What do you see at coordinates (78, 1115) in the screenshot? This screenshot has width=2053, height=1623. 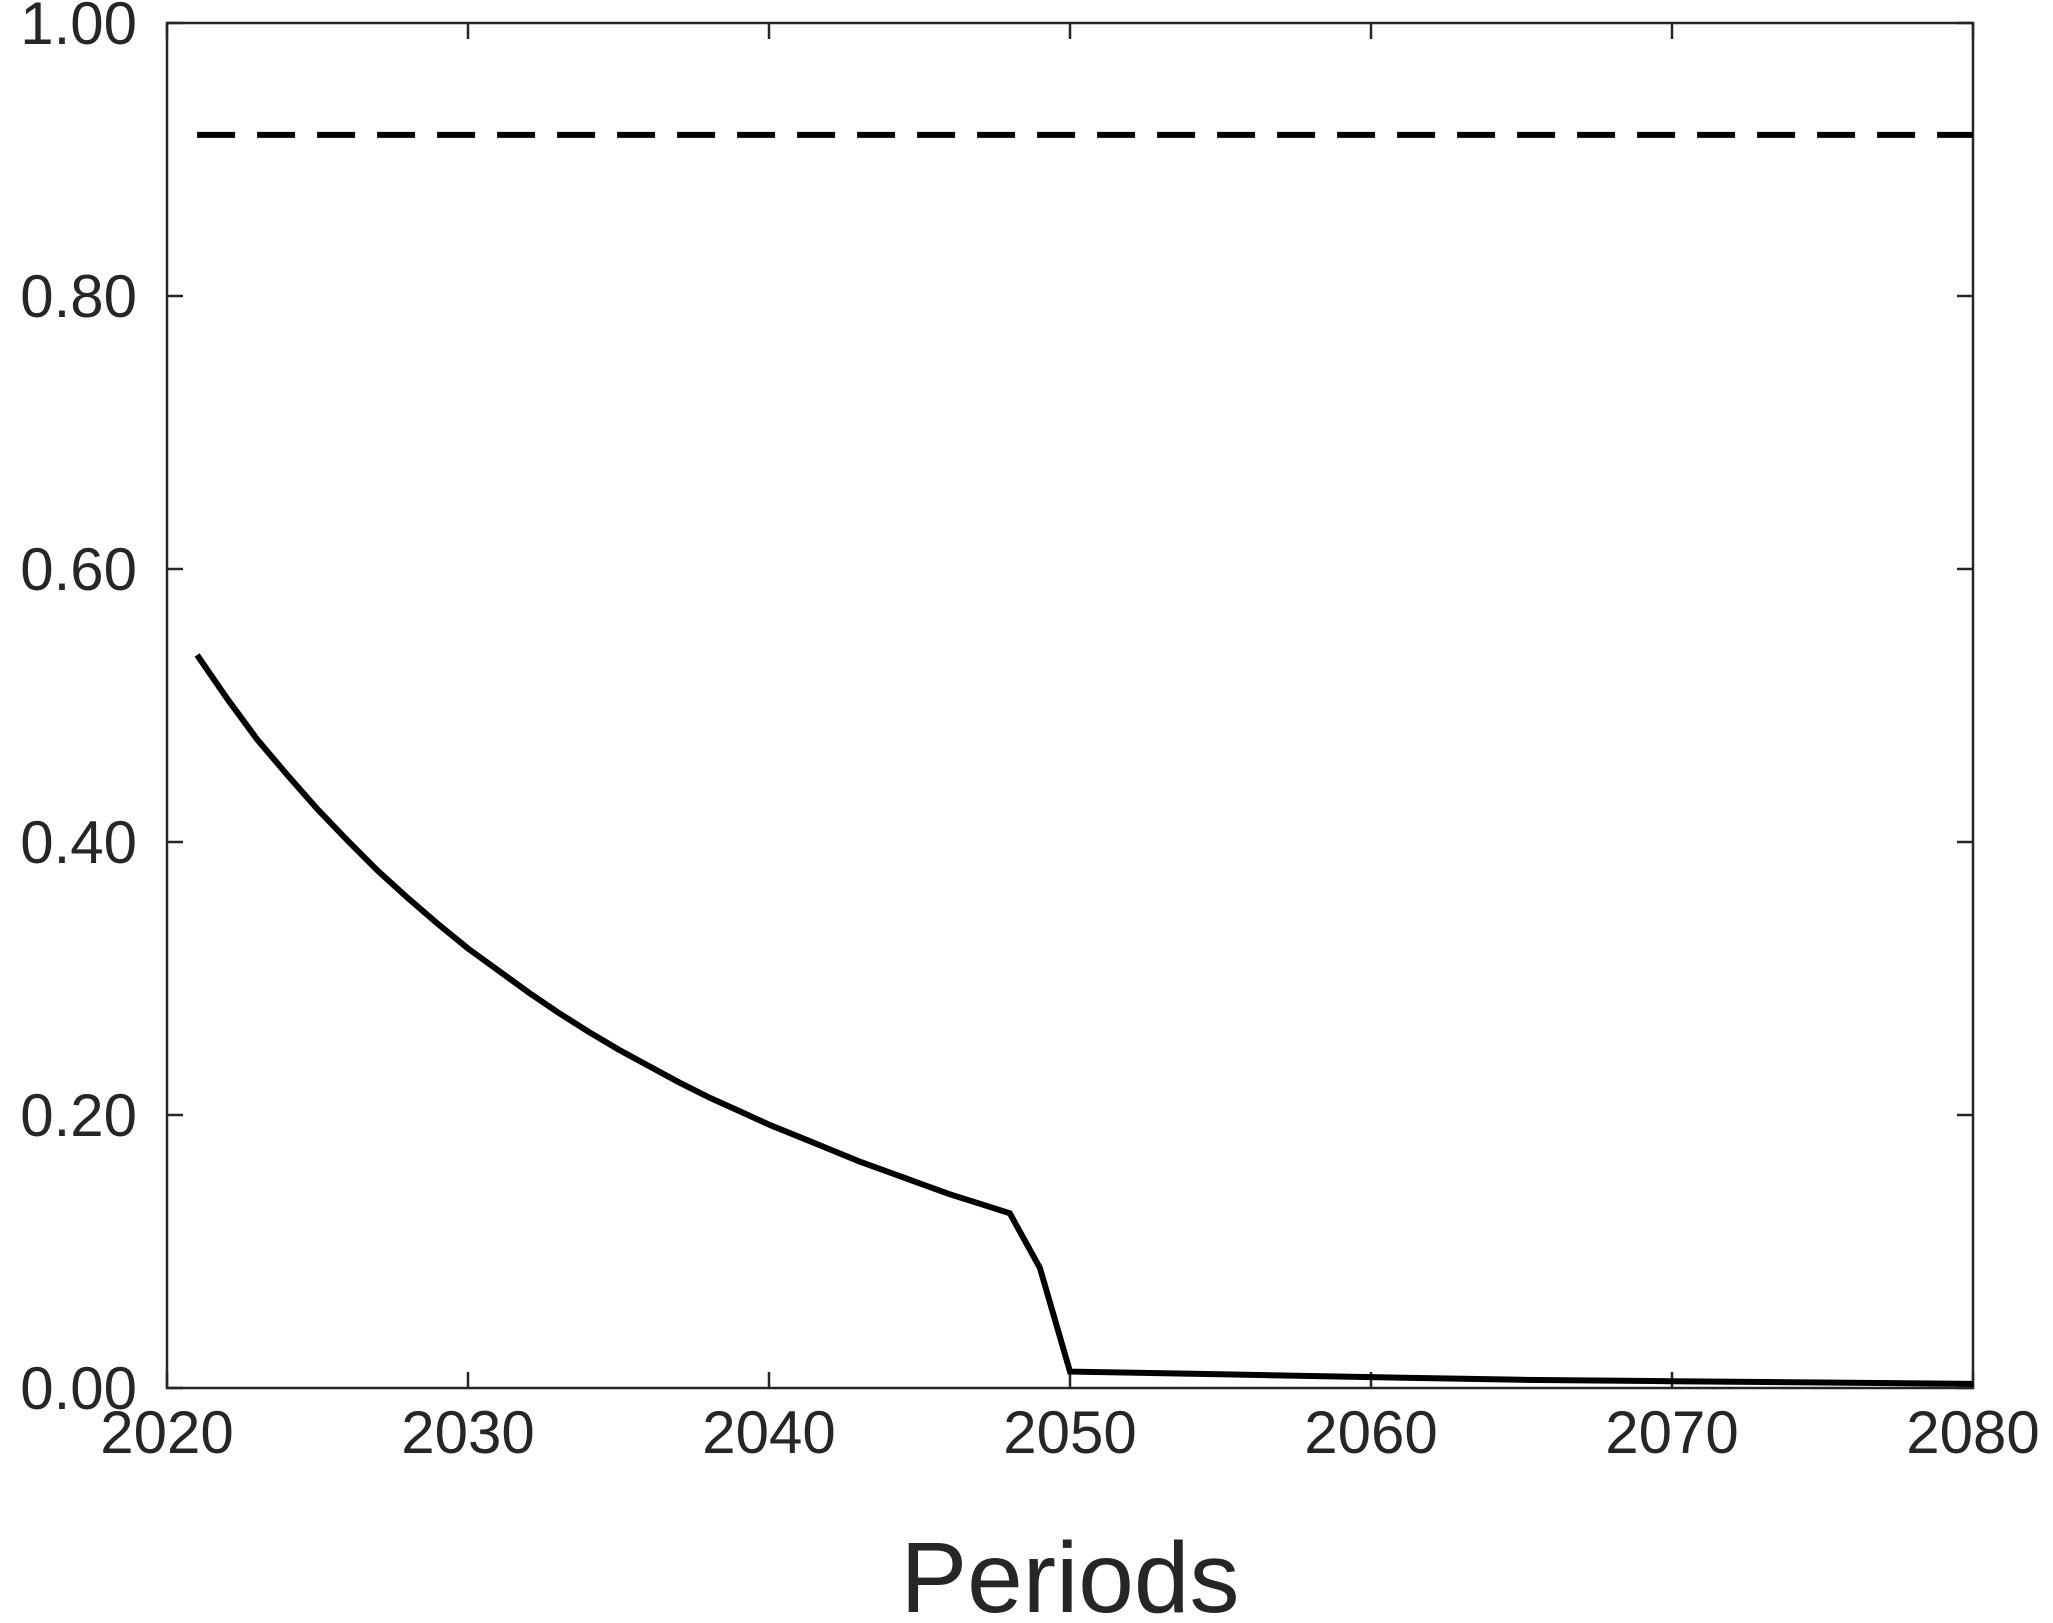 I see `y-tick-label: 0.20` at bounding box center [78, 1115].